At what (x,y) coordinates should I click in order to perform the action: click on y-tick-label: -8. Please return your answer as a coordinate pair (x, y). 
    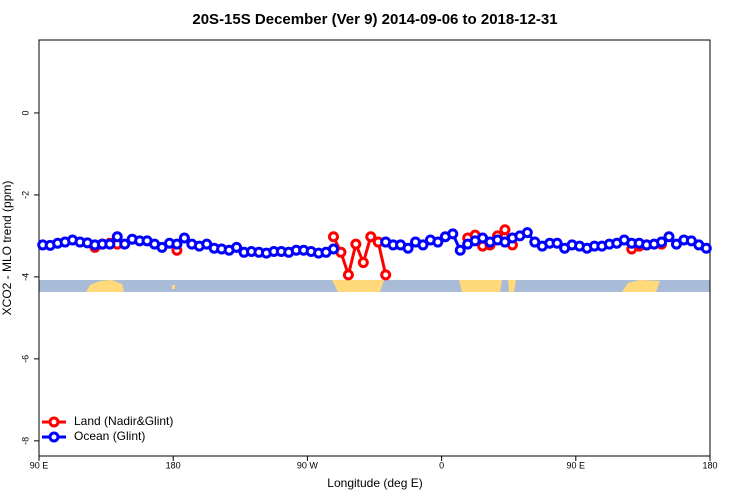
    Looking at the image, I should click on (25, 441).